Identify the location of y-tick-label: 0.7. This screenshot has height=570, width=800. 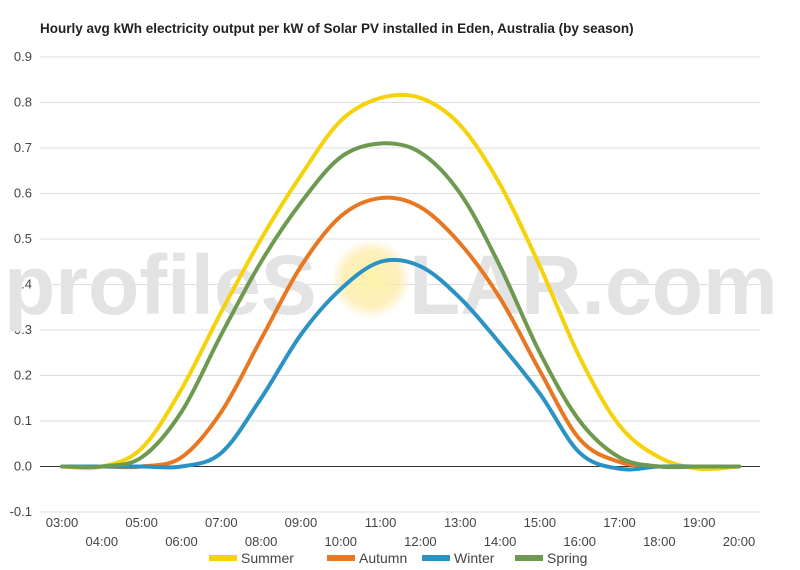
(23, 147).